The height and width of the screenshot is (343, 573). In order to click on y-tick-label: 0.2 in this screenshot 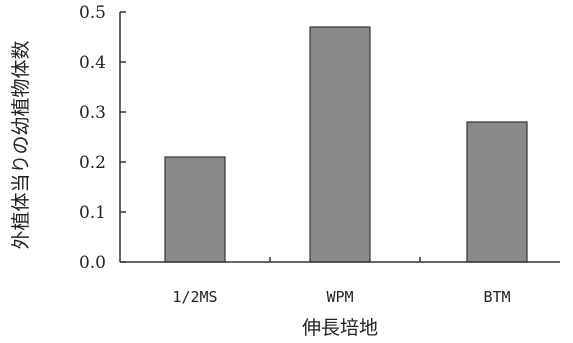, I will do `click(92, 163)`.